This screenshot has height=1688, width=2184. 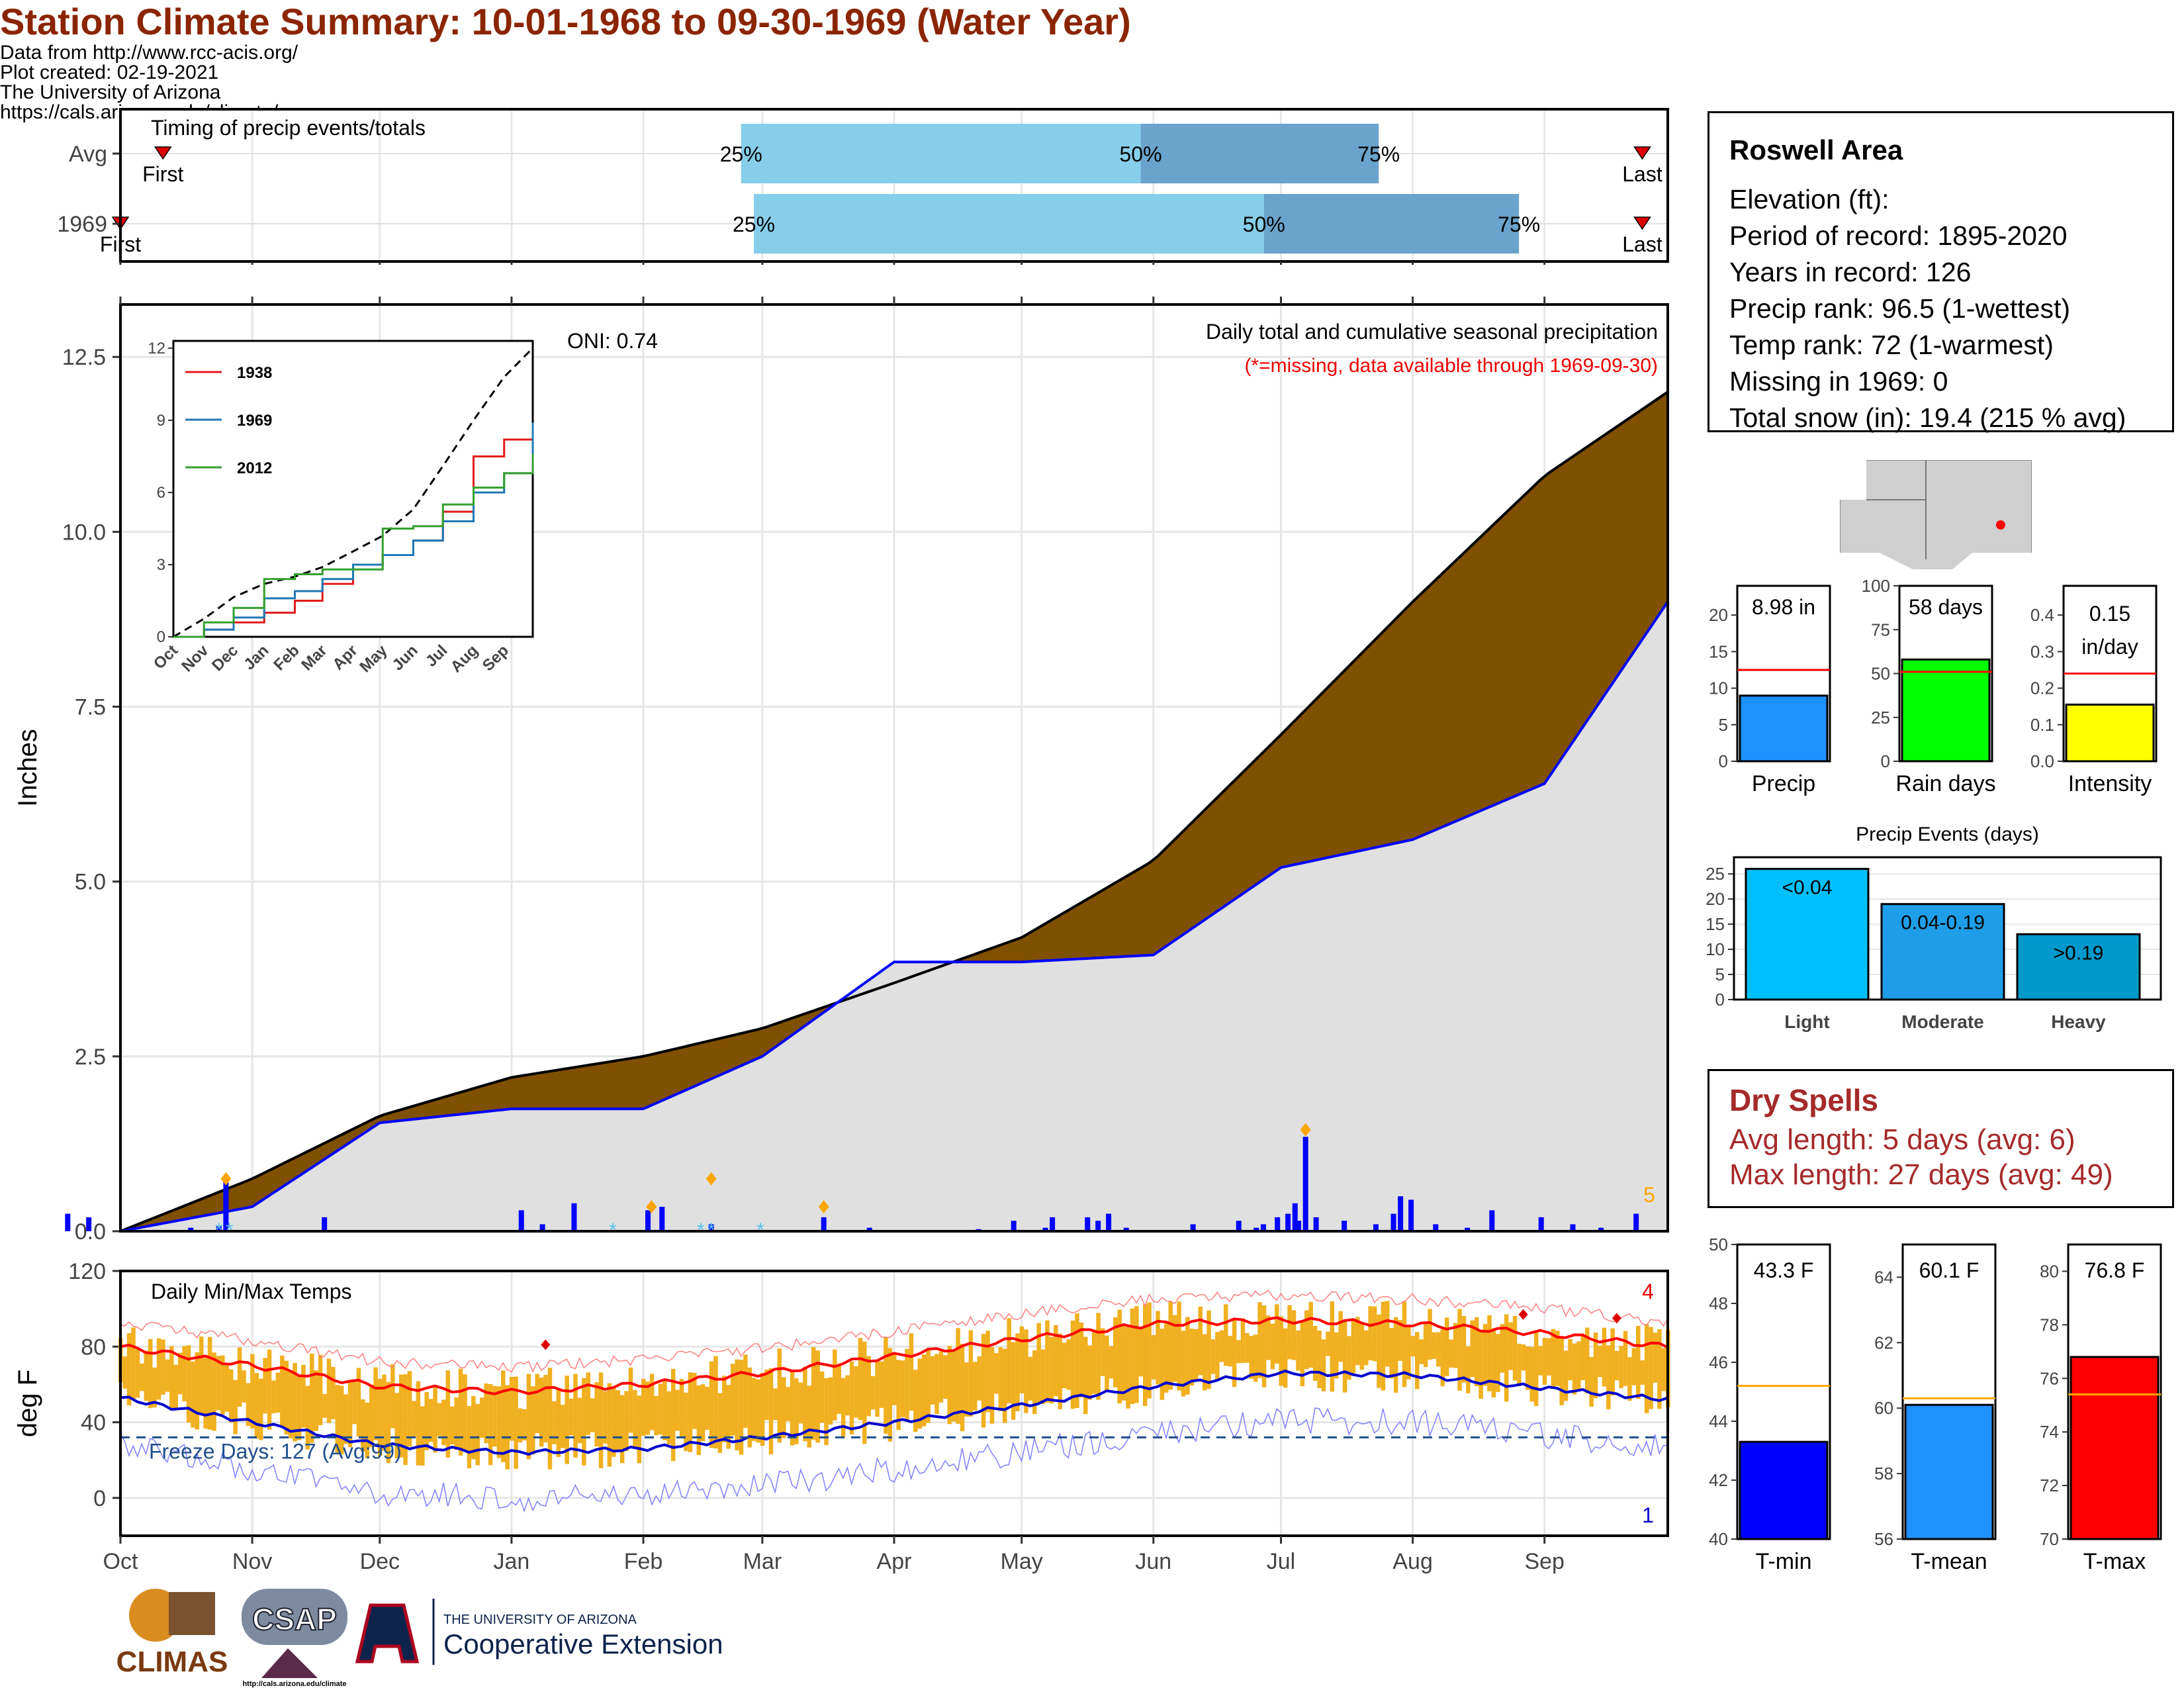 What do you see at coordinates (2042, 725) in the screenshot?
I see `summary-bar-tick-label: 0.1` at bounding box center [2042, 725].